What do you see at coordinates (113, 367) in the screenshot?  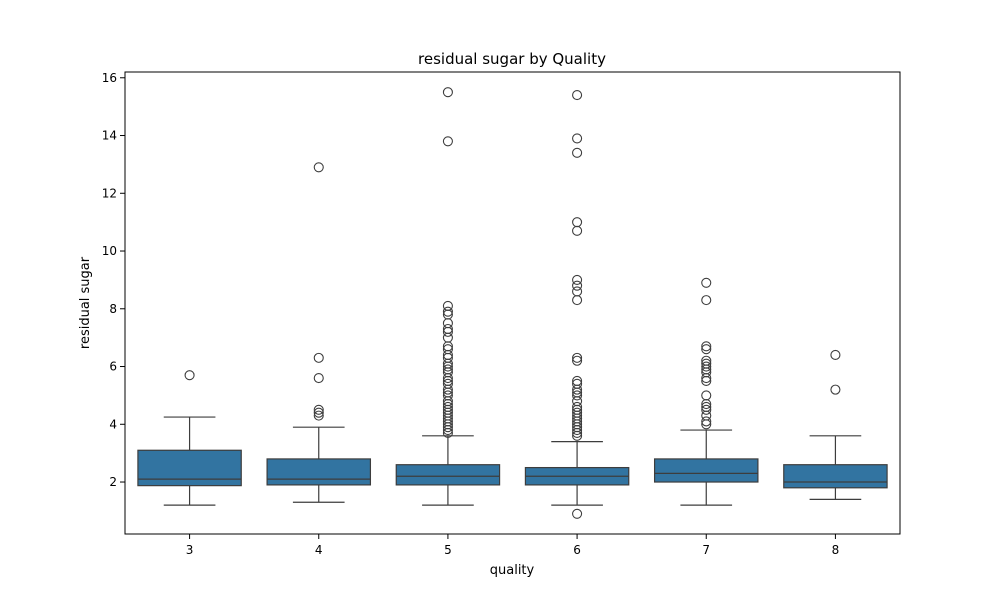 I see `y-tick-label: 6` at bounding box center [113, 367].